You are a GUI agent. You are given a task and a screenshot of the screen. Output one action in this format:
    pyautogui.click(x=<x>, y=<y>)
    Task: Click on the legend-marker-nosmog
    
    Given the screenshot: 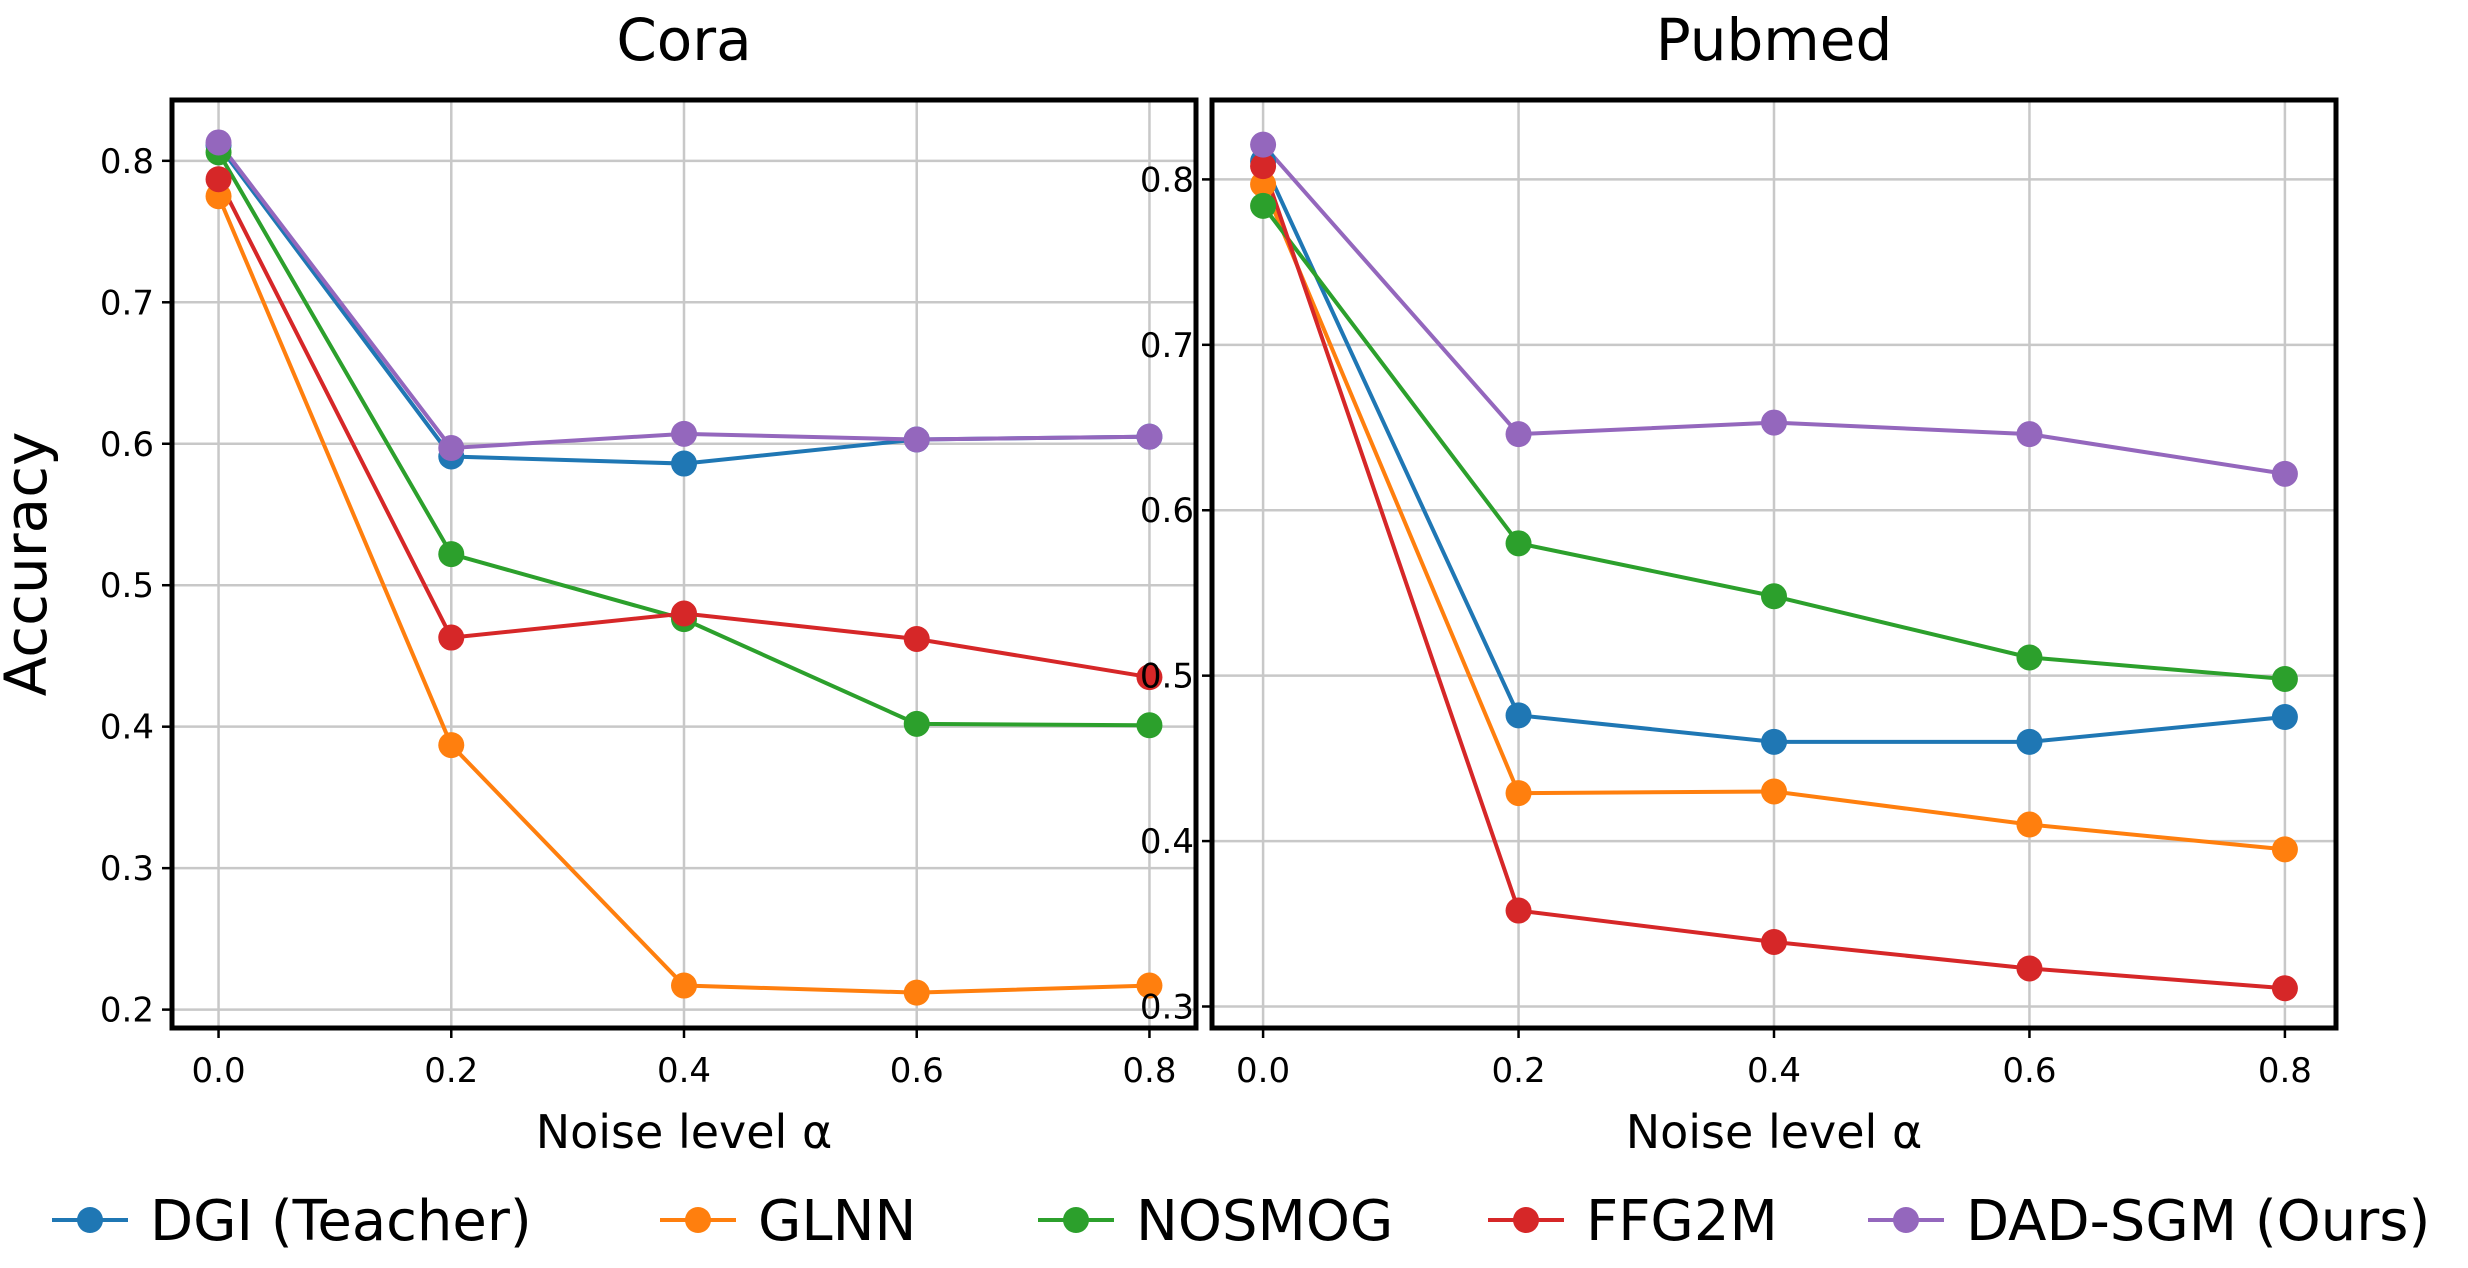 What is the action you would take?
    pyautogui.click(x=1076, y=1220)
    